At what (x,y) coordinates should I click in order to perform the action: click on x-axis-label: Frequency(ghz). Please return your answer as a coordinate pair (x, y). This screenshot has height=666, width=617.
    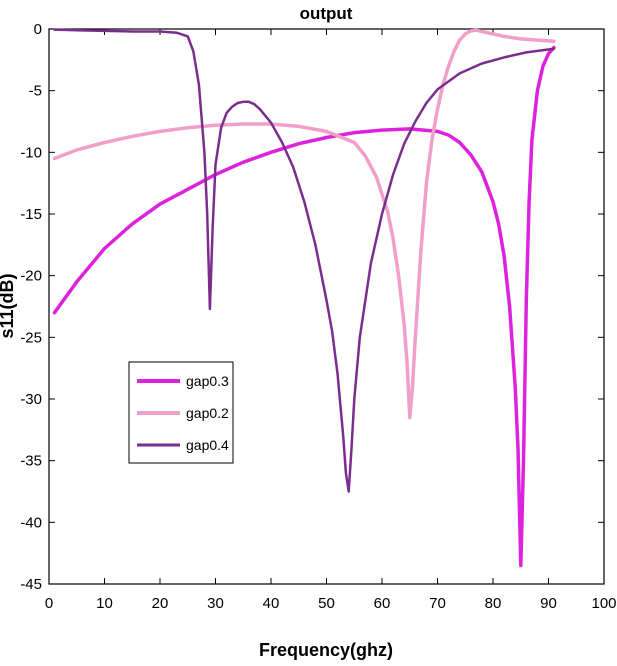
    Looking at the image, I should click on (326, 650).